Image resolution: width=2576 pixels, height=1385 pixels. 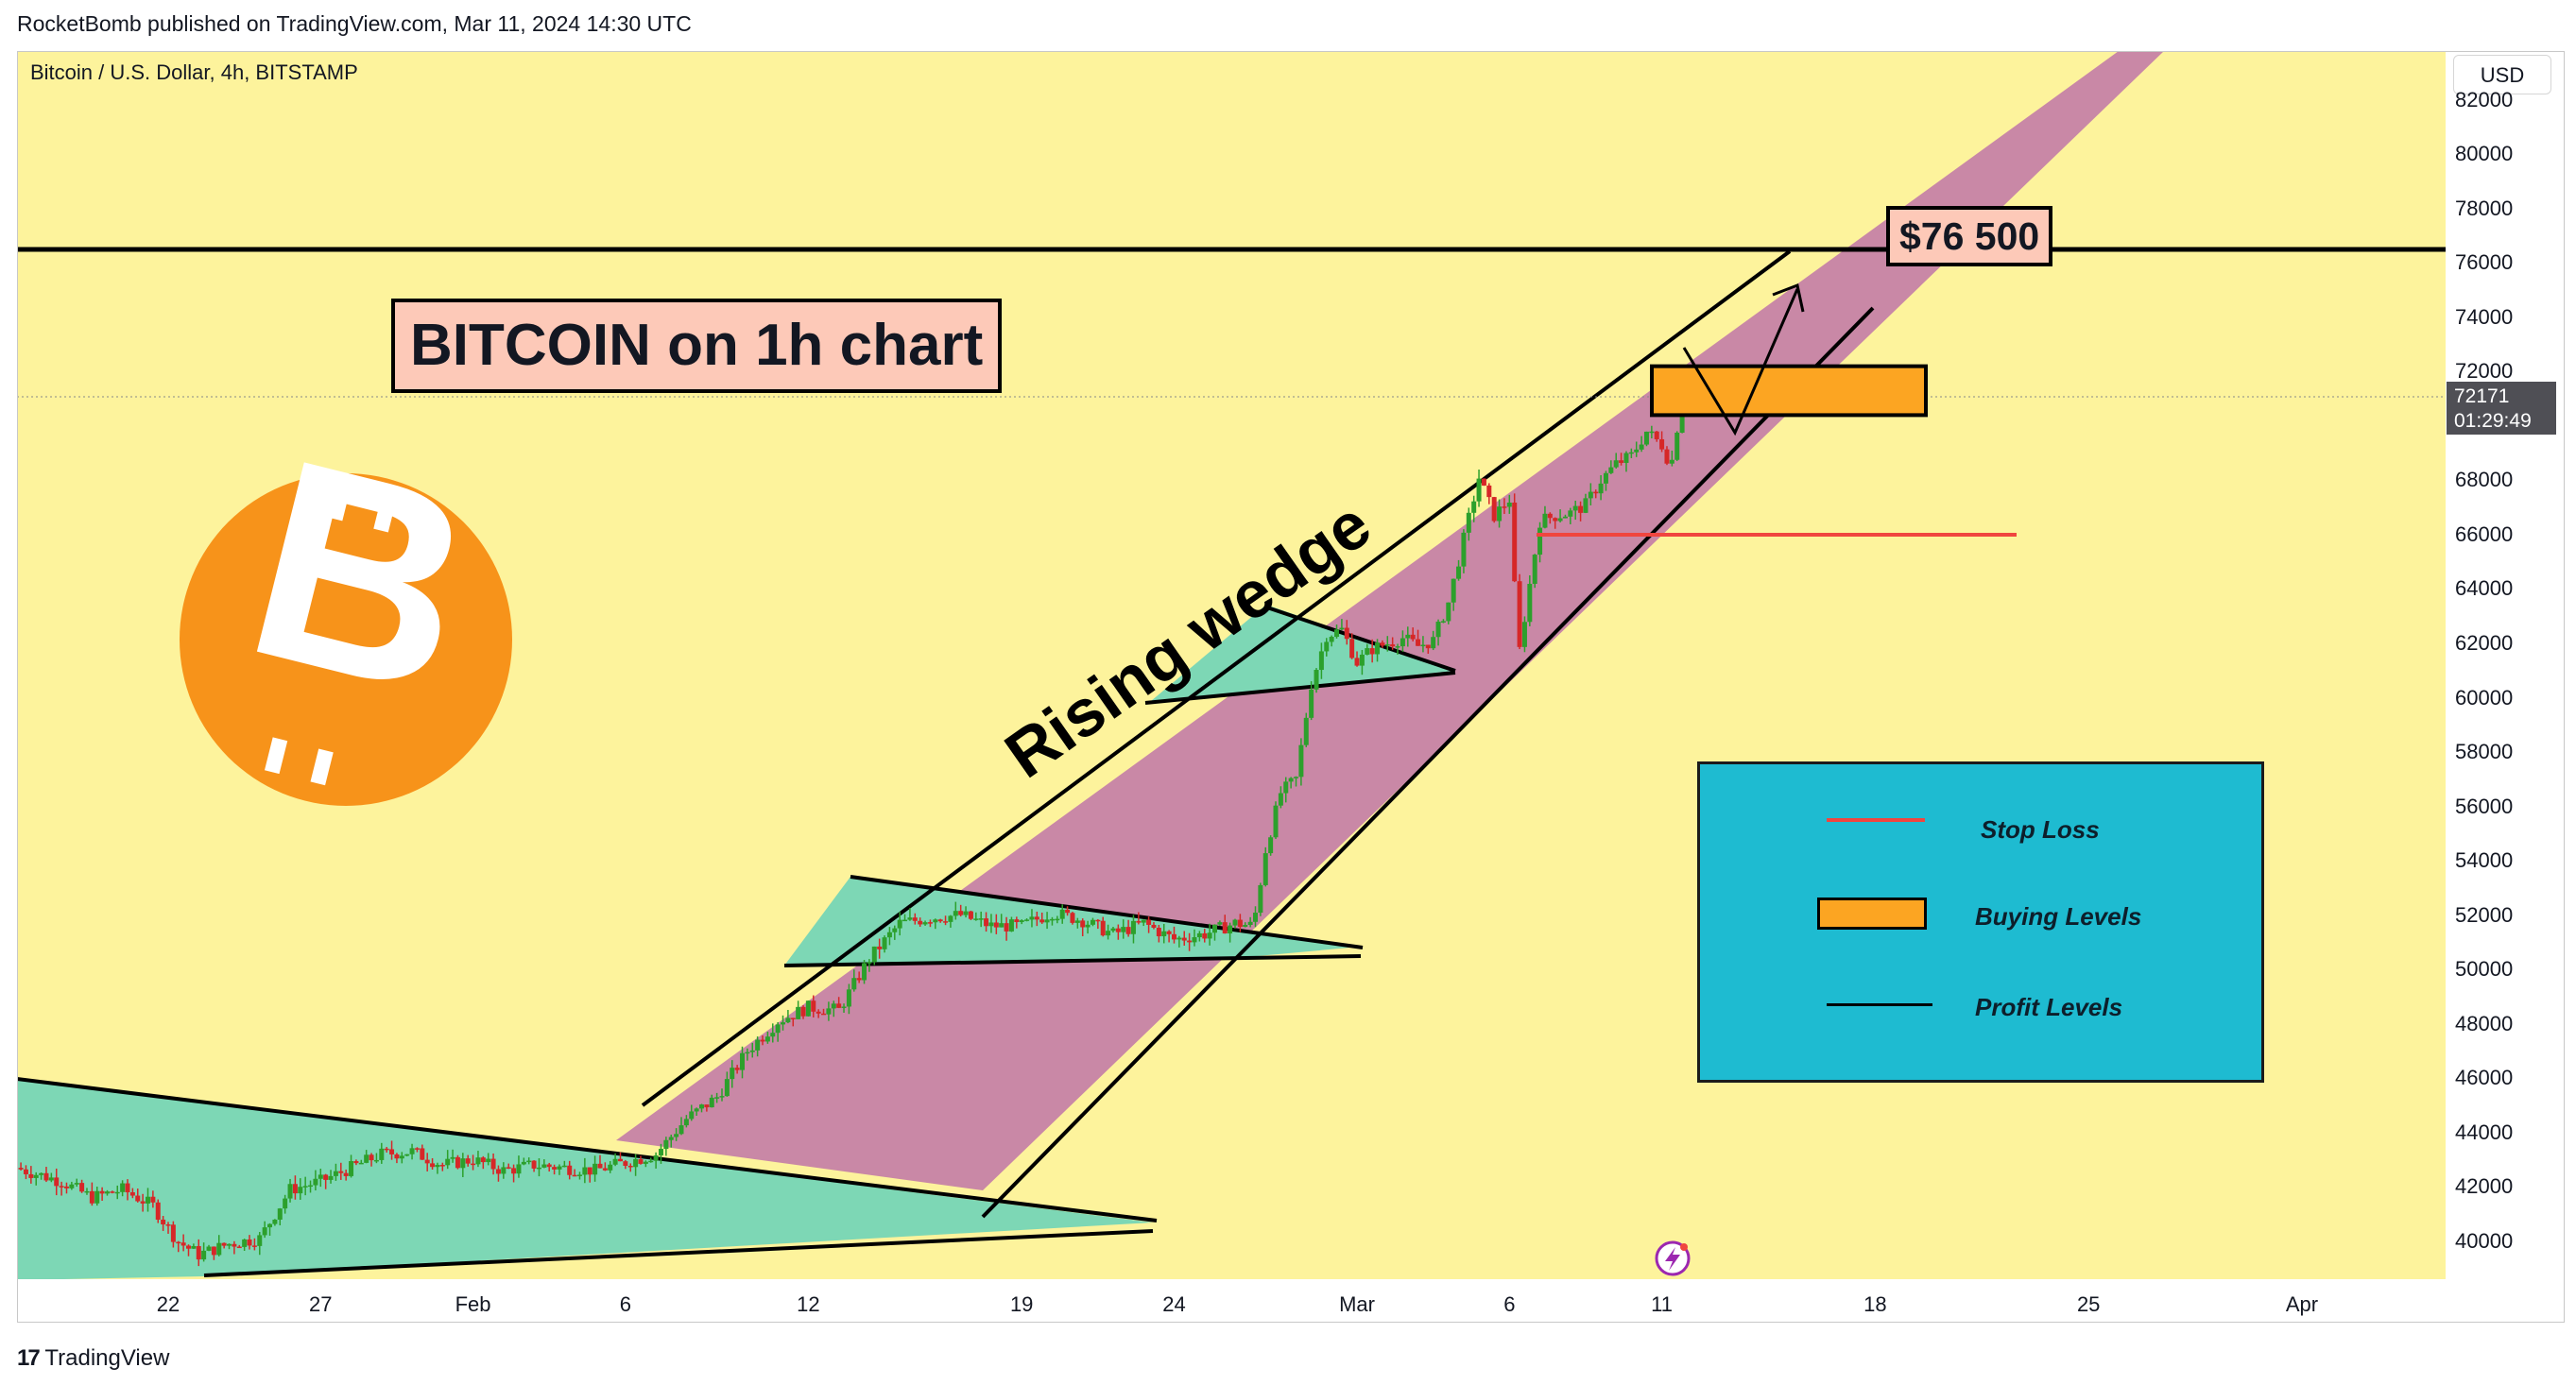 What do you see at coordinates (2502, 74) in the screenshot?
I see `currency-button: USD` at bounding box center [2502, 74].